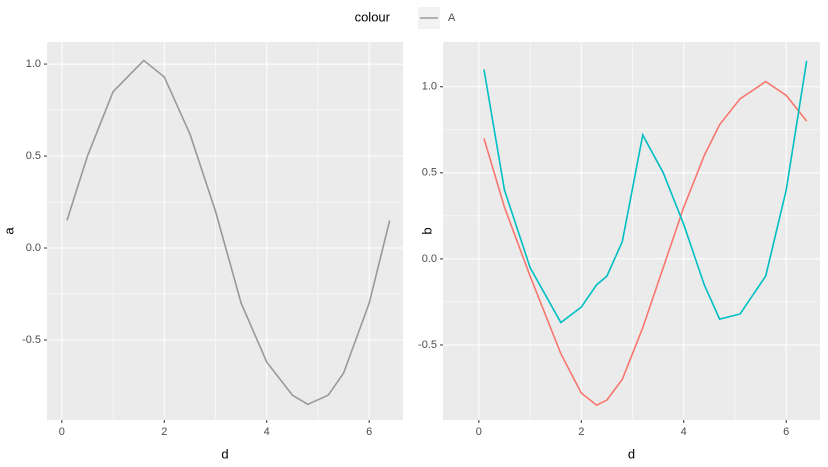 This screenshot has height=467, width=828. What do you see at coordinates (452, 18) in the screenshot?
I see `legend-label: A` at bounding box center [452, 18].